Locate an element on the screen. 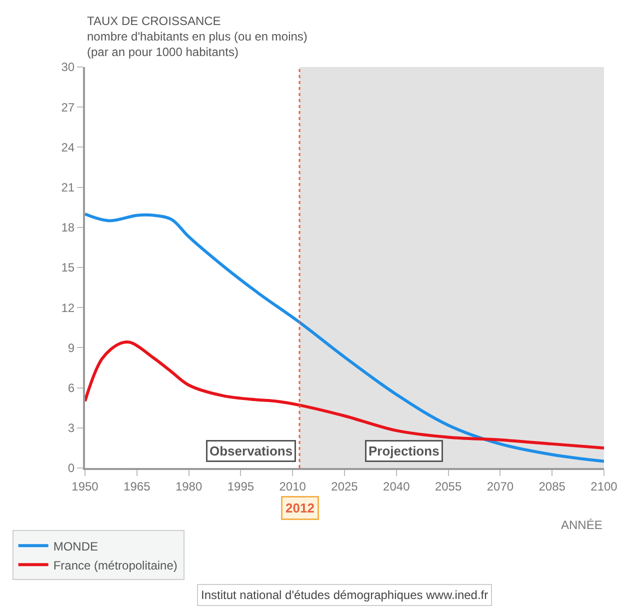 This screenshot has height=610, width=630. text: Institut national d'études démographiques www.ined.fr is located at coordinates (344, 595).